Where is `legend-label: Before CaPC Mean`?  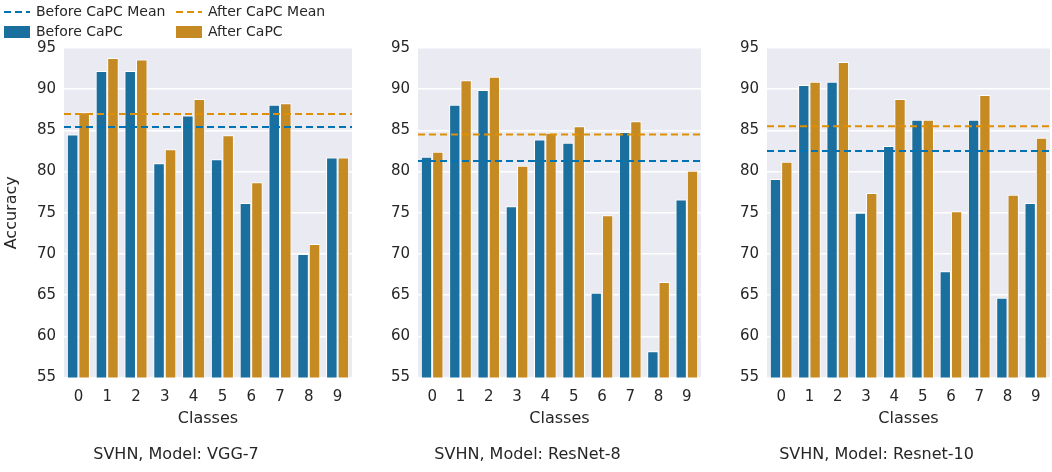 legend-label: Before CaPC Mean is located at coordinates (101, 10).